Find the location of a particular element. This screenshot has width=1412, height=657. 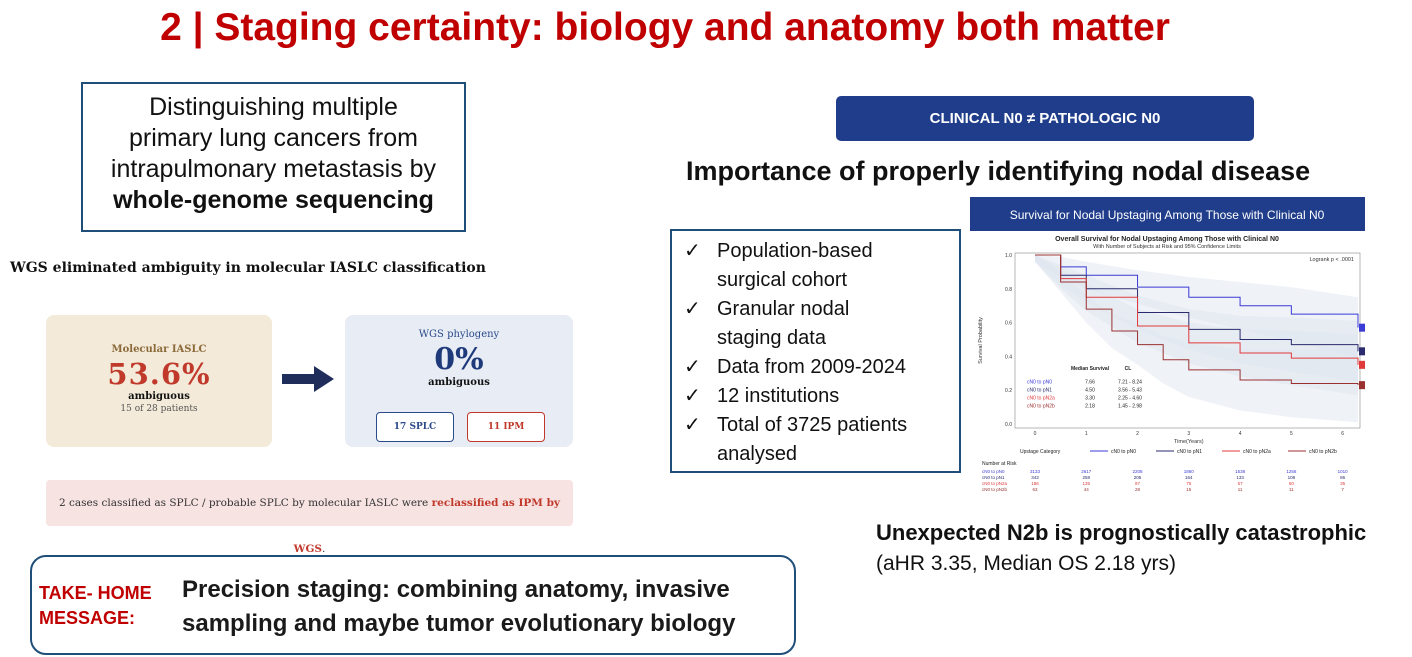

reclass-highlight: reclassified as IPM by WGS is located at coordinates (427, 526).